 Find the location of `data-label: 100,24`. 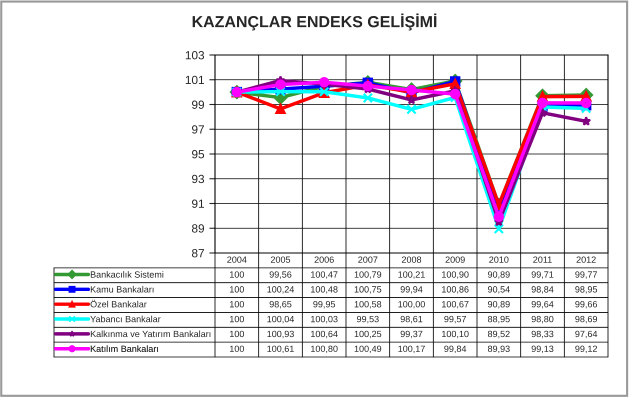

data-label: 100,24 is located at coordinates (280, 290).